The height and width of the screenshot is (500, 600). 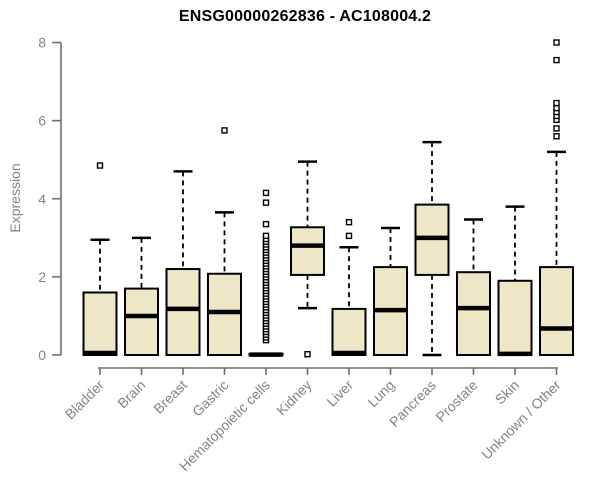 I want to click on box-group-liver, so click(x=349, y=287).